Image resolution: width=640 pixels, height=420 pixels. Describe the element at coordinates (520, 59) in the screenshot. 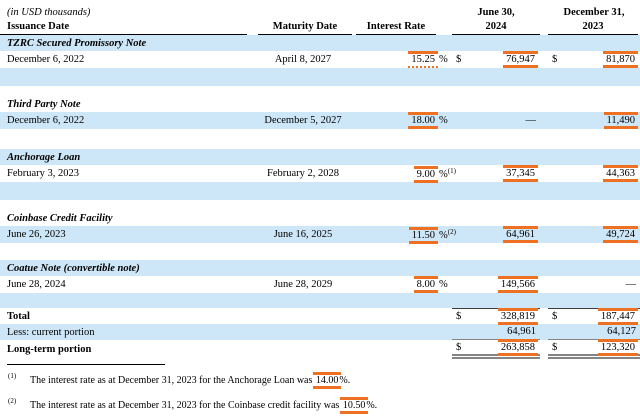

I see `annotated-value: 76,947` at that location.